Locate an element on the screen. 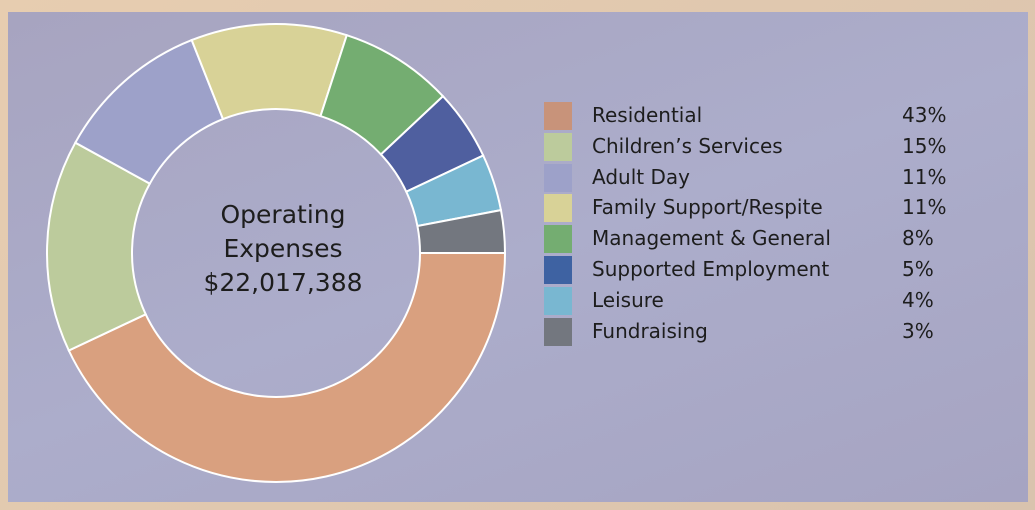 The height and width of the screenshot is (510, 1035). legend-label: Children’s Services is located at coordinates (687, 145).